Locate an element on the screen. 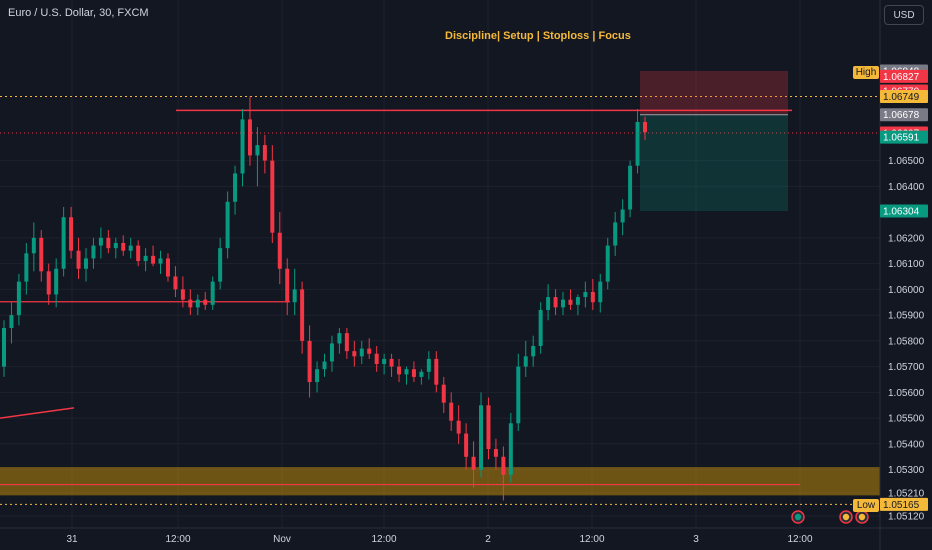  high-label: High is located at coordinates (866, 72).